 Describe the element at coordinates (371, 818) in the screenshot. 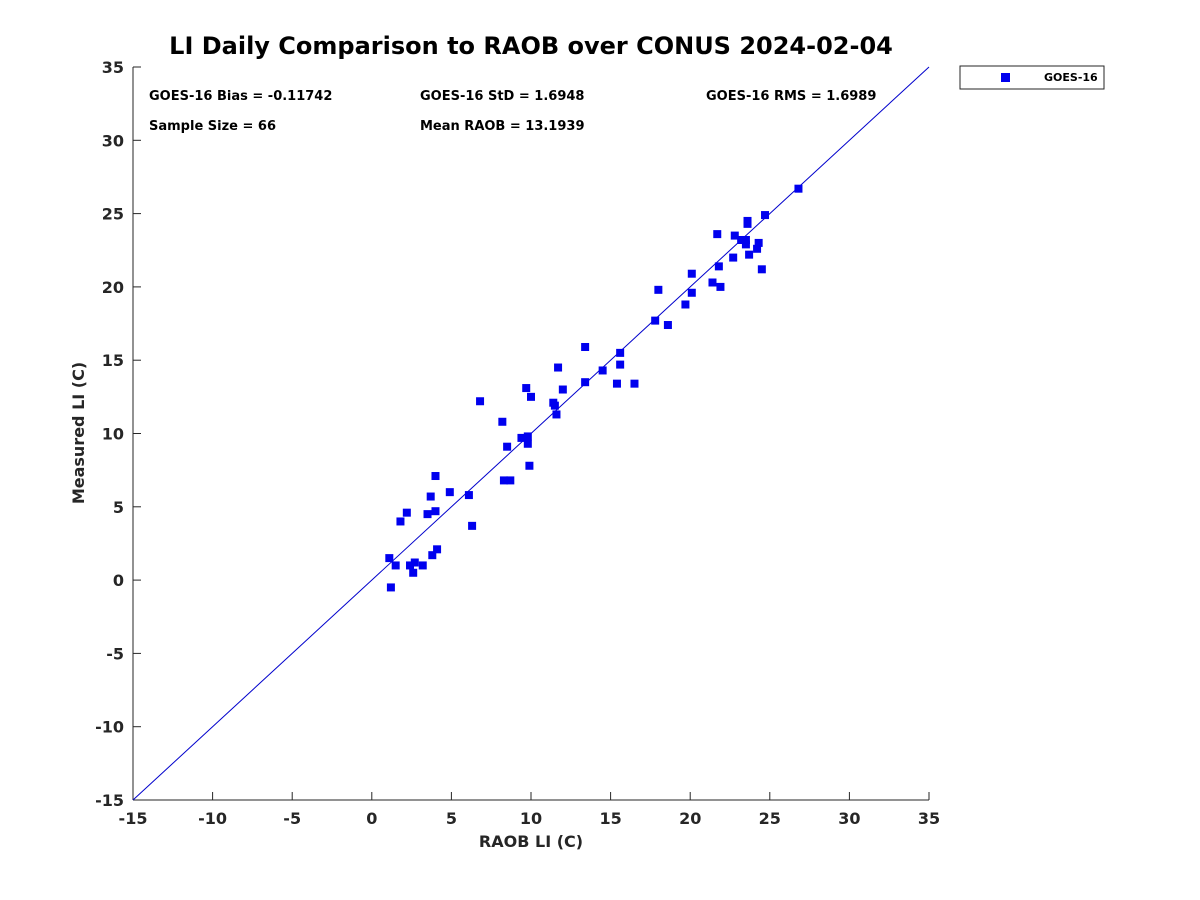

I see `x-tick-label: 0` at that location.